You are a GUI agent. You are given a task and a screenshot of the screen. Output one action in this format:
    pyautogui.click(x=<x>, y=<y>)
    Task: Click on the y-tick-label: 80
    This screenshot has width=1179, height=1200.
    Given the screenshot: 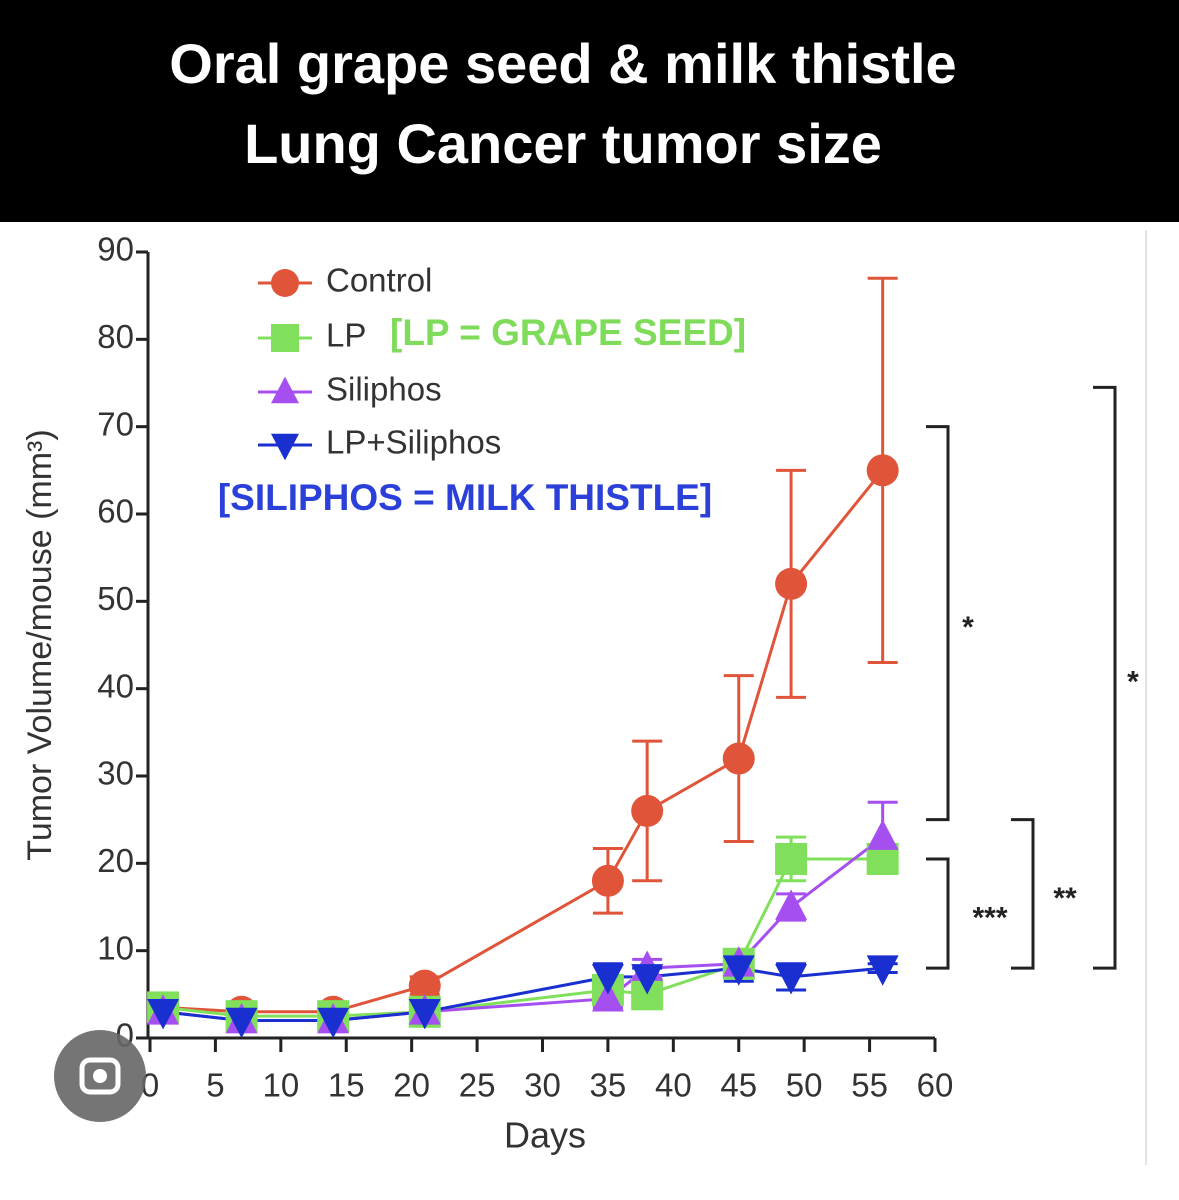 What is the action you would take?
    pyautogui.click(x=115, y=336)
    